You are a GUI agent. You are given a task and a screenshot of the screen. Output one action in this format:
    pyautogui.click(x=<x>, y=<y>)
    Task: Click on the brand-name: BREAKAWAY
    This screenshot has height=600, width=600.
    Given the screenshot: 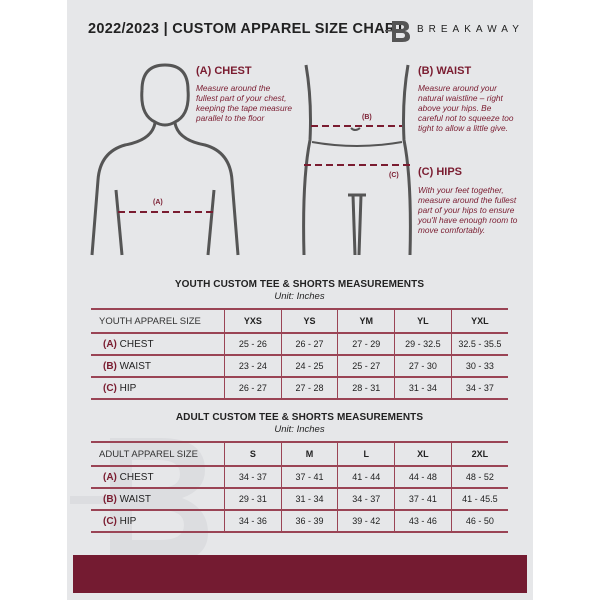 What is the action you would take?
    pyautogui.click(x=470, y=29)
    